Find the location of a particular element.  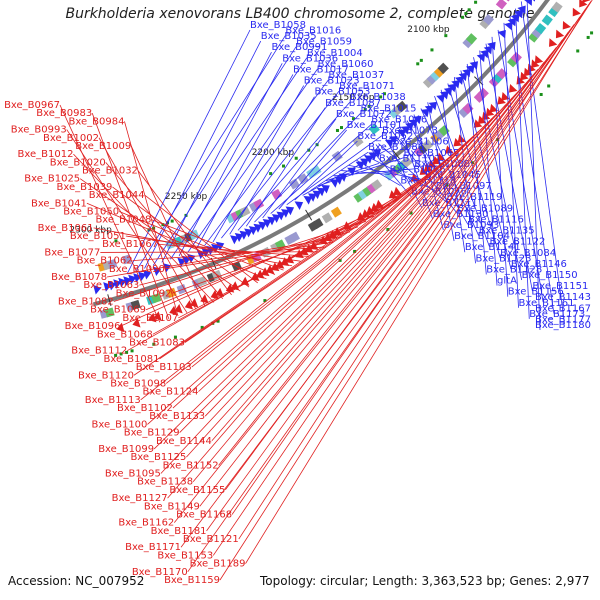

scale-label: 2300 kbp is located at coordinates (90, 231).